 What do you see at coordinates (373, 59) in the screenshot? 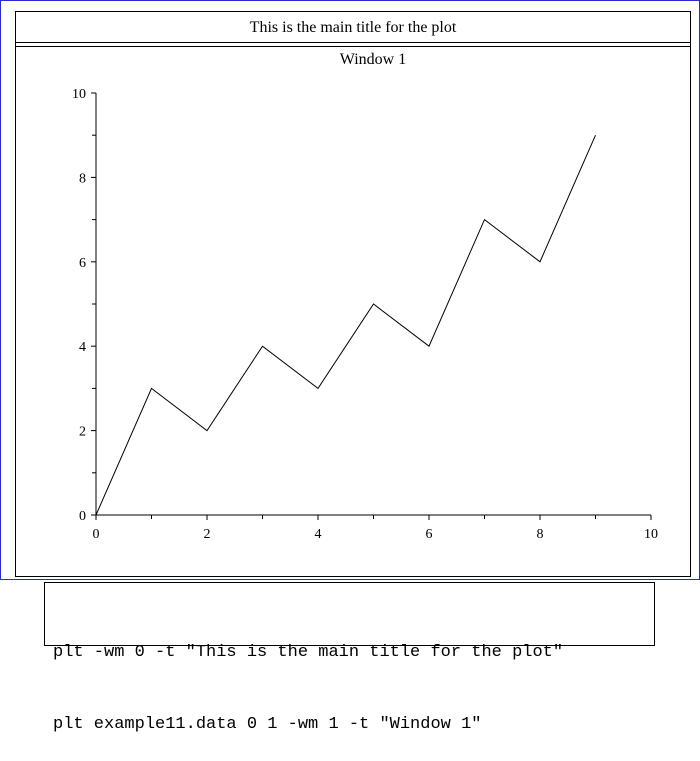
I see `chart-title: Window 1` at bounding box center [373, 59].